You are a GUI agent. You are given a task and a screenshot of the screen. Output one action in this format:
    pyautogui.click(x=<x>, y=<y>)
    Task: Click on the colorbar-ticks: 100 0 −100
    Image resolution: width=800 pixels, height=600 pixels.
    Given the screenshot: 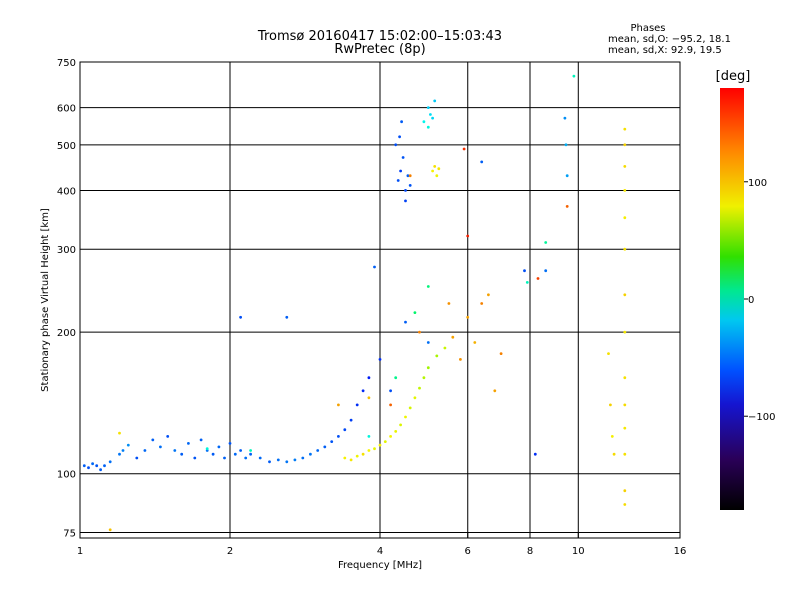 What is the action you would take?
    pyautogui.click(x=759, y=300)
    